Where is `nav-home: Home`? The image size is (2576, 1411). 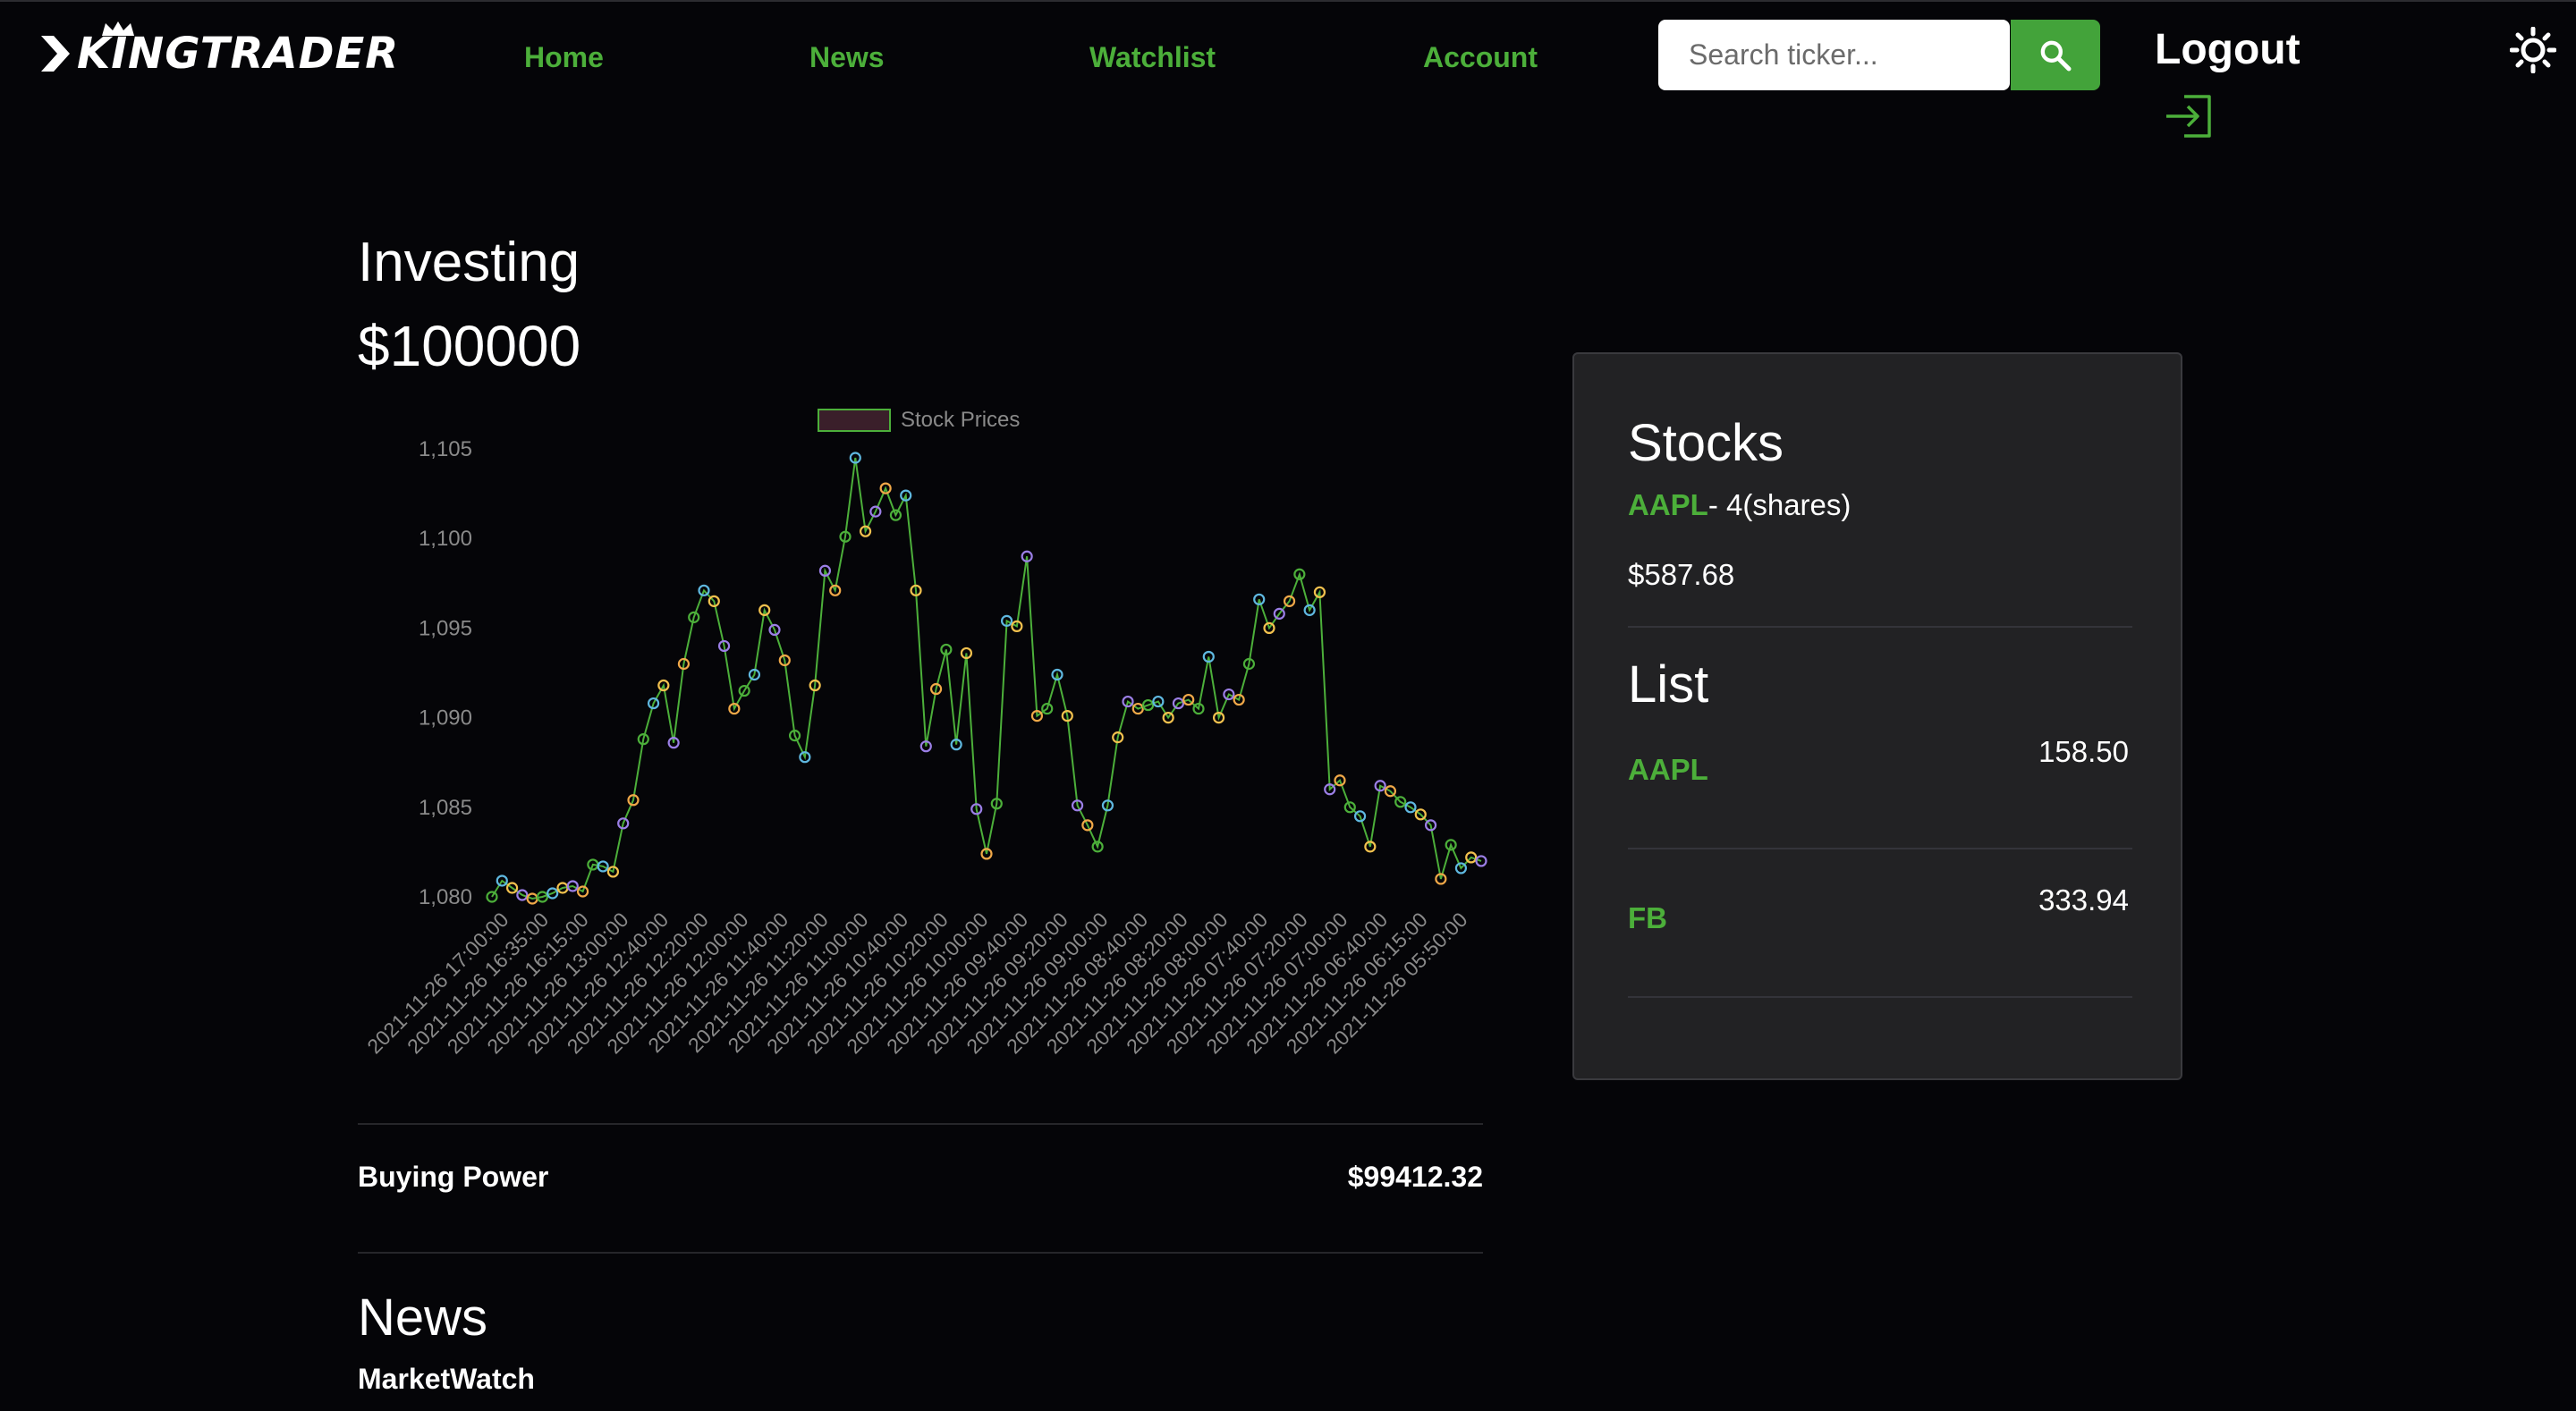
nav-home: Home is located at coordinates (564, 57).